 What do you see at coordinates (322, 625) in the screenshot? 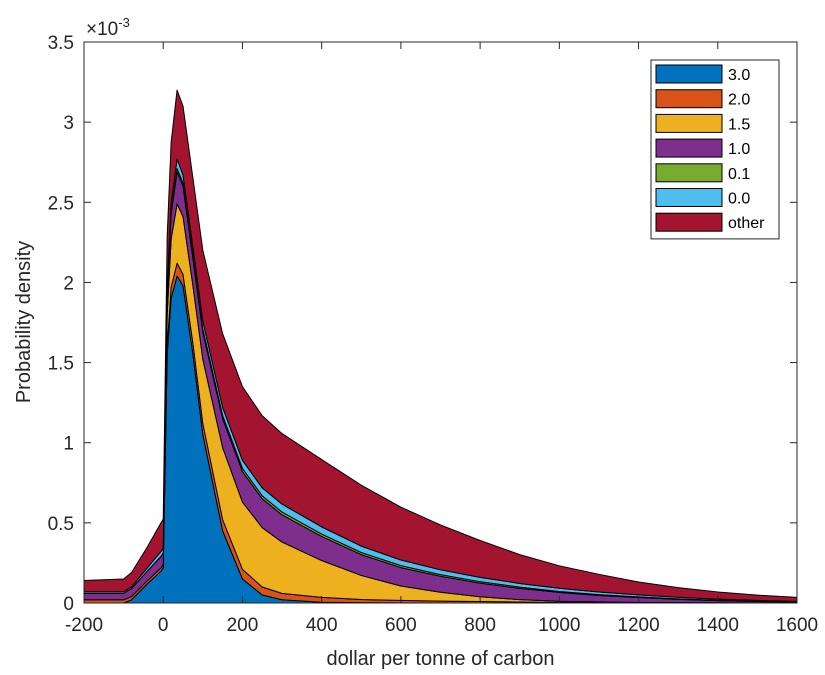
I see `x-tick-label: 400` at bounding box center [322, 625].